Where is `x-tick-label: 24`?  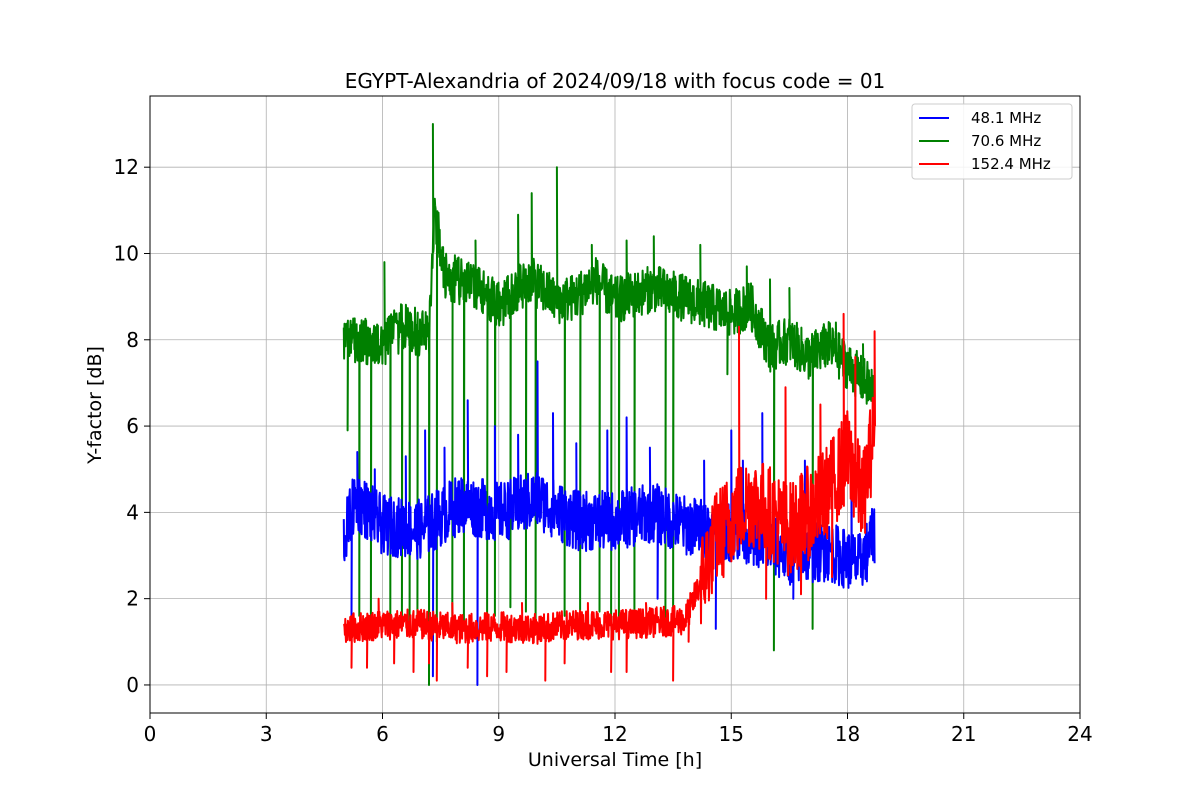
x-tick-label: 24 is located at coordinates (1079, 734).